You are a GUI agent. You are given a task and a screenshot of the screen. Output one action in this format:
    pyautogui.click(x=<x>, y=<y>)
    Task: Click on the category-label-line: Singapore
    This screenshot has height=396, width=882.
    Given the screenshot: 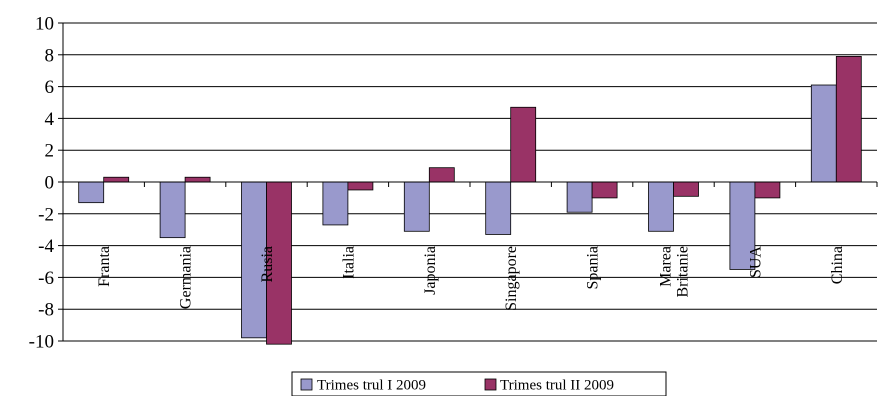 What is the action you would take?
    pyautogui.click(x=511, y=278)
    